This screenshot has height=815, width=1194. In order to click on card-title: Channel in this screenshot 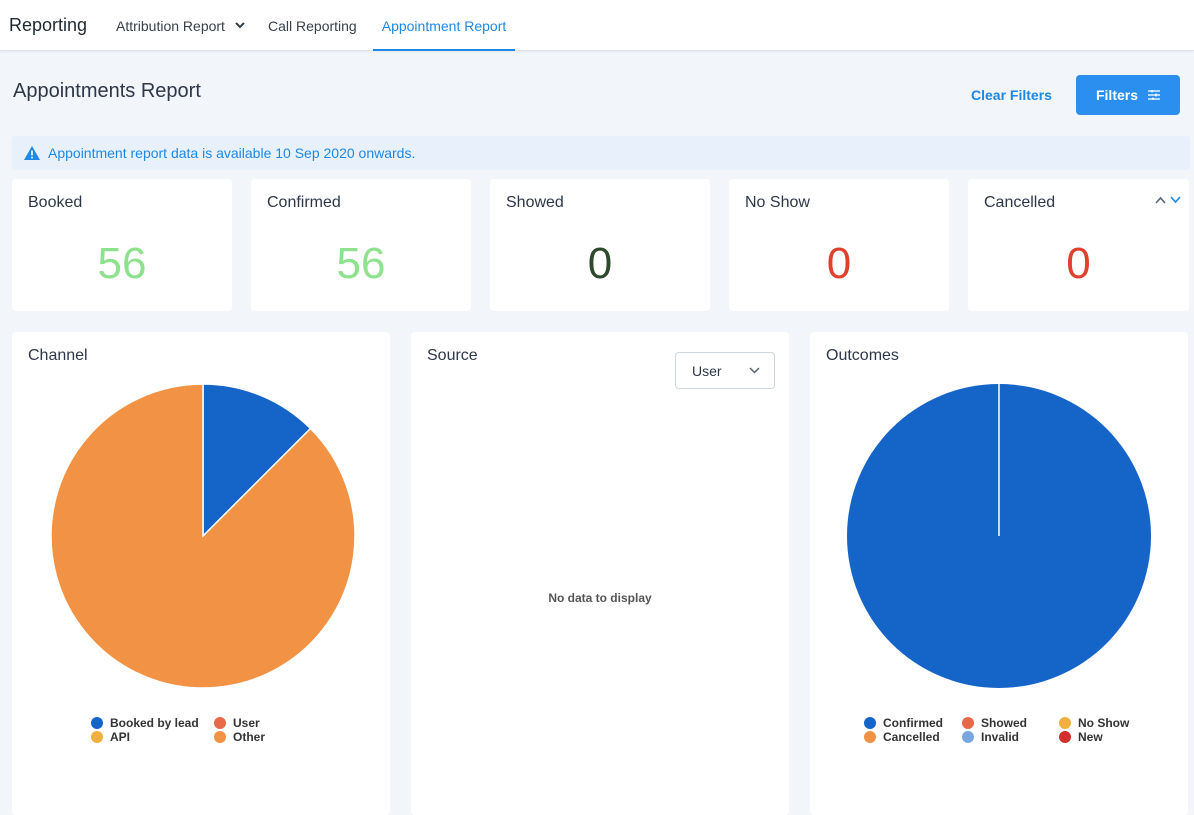, I will do `click(58, 355)`.